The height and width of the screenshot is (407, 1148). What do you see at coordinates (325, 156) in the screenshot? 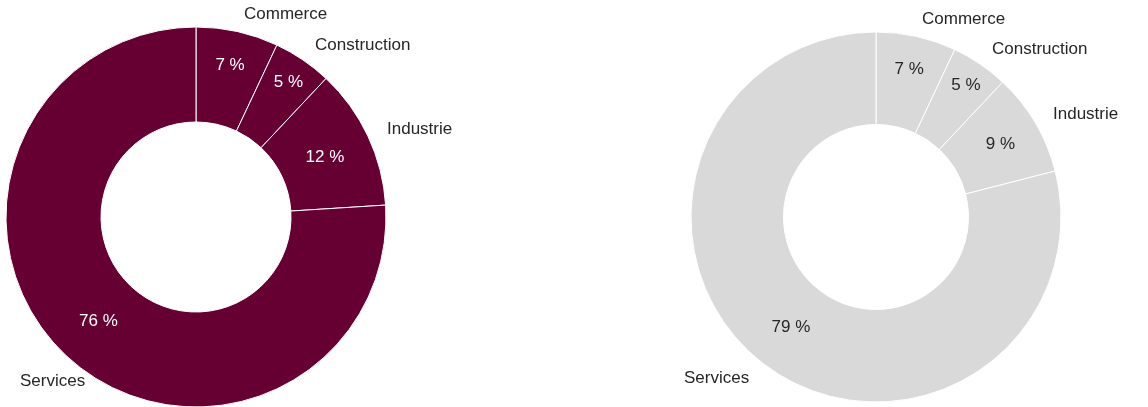
I see `data-label: 12 %` at bounding box center [325, 156].